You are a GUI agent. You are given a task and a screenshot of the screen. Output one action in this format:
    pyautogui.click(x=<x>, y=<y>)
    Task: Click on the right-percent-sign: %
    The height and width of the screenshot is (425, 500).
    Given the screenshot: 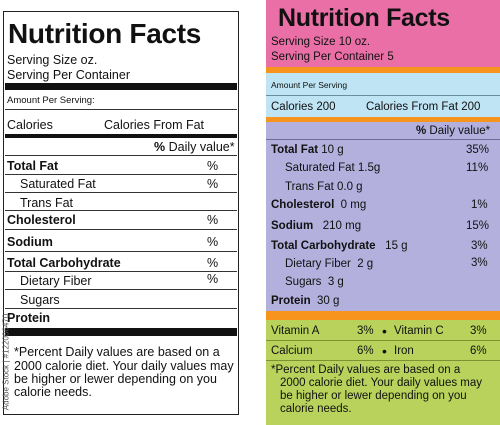 What is the action you would take?
    pyautogui.click(x=421, y=131)
    